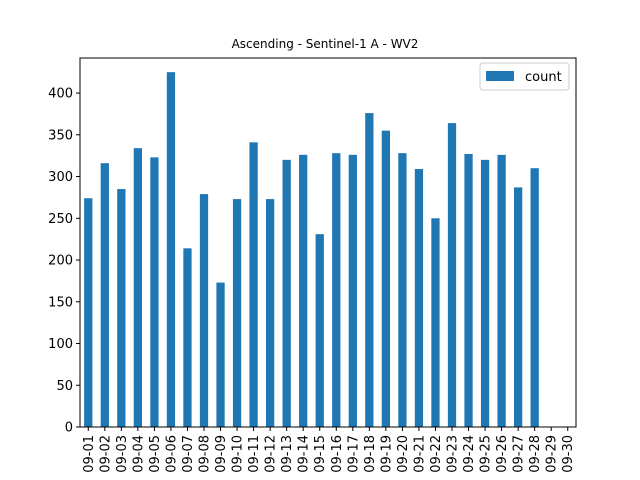 The height and width of the screenshot is (480, 640). I want to click on x-tick-label: 09-07, so click(188, 454).